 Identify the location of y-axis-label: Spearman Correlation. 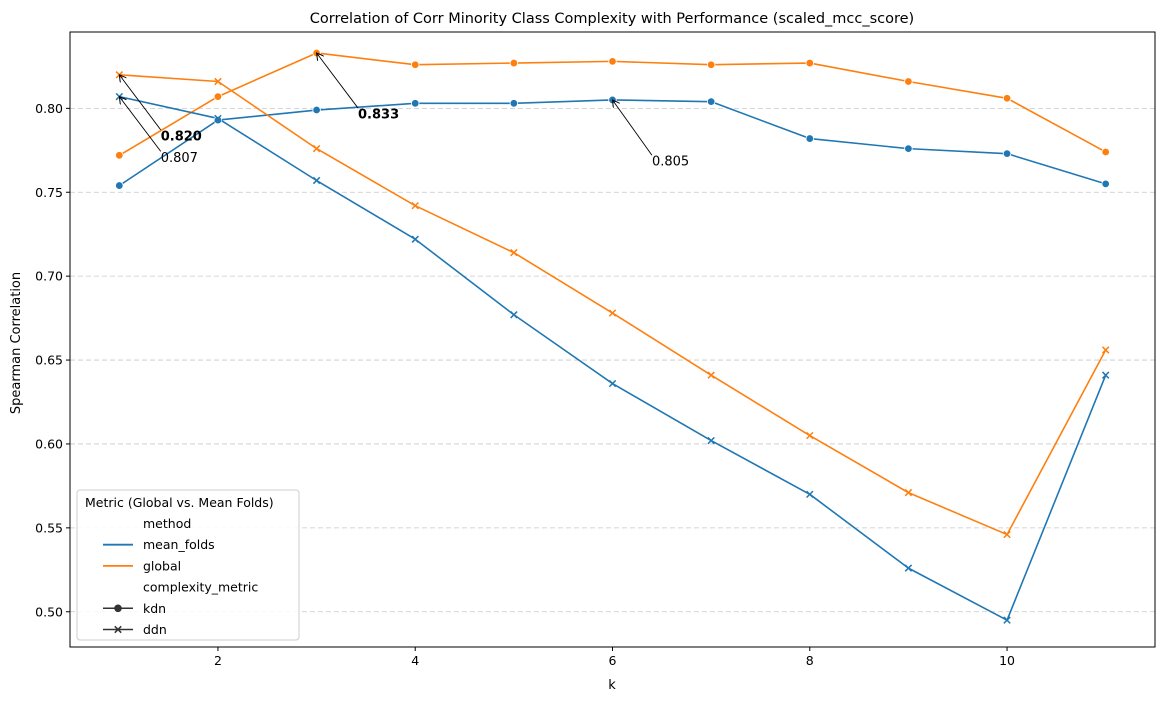
(16, 343).